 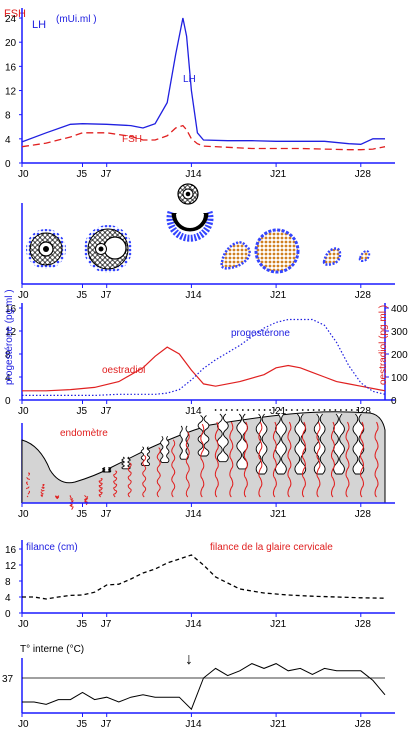 I want to click on oestradiol-label: oestradiol, so click(x=123, y=370).